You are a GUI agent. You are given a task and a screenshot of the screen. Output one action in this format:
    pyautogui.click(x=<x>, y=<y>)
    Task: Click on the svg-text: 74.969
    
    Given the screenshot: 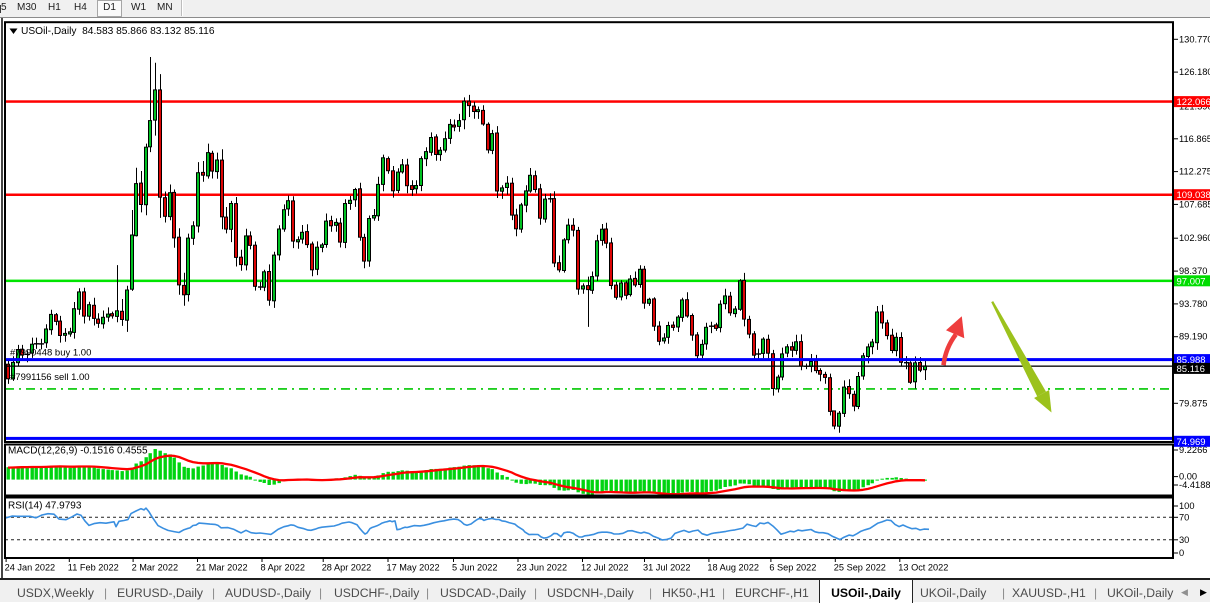 What is the action you would take?
    pyautogui.click(x=1191, y=442)
    